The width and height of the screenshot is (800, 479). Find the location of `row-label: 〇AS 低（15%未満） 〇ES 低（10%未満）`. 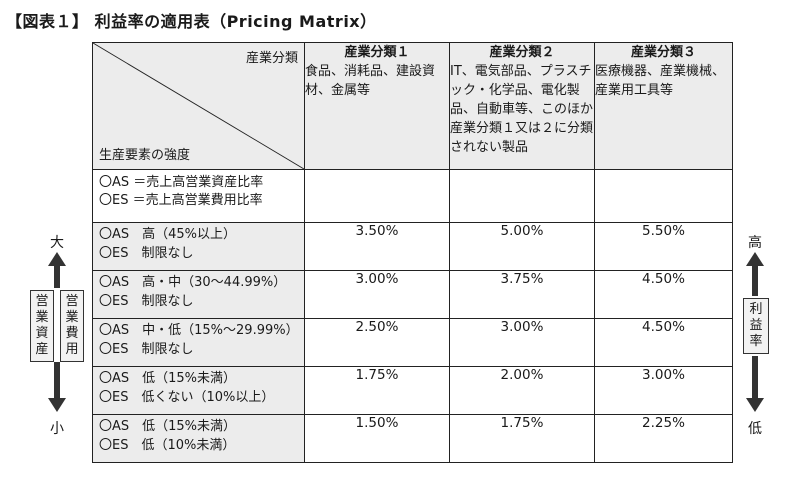

row-label: 〇AS 低（15%未満） 〇ES 低（10%未満） is located at coordinates (198, 438).